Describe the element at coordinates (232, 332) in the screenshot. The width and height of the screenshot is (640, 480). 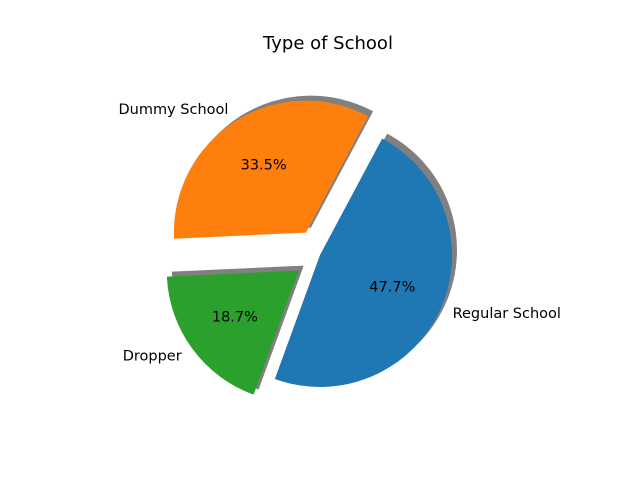
I see `pie-slice-dropper` at that location.